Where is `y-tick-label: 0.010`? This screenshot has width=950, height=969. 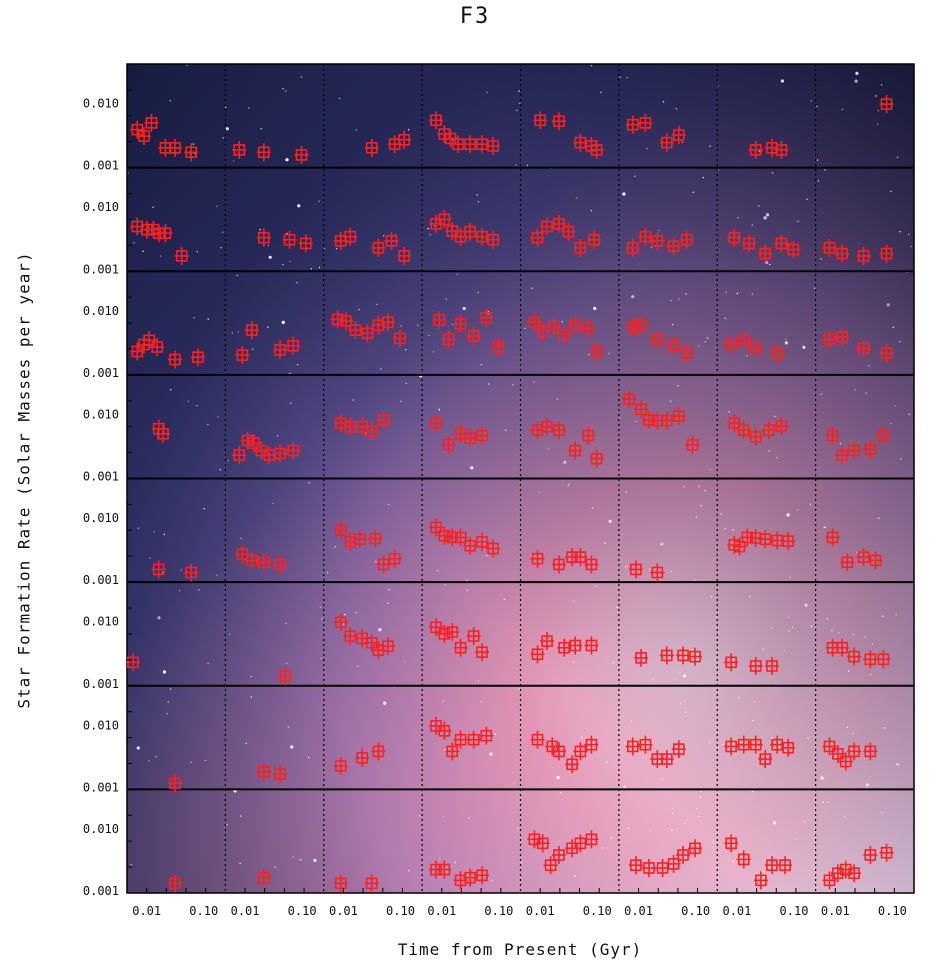
y-tick-label: 0.010 is located at coordinates (101, 725).